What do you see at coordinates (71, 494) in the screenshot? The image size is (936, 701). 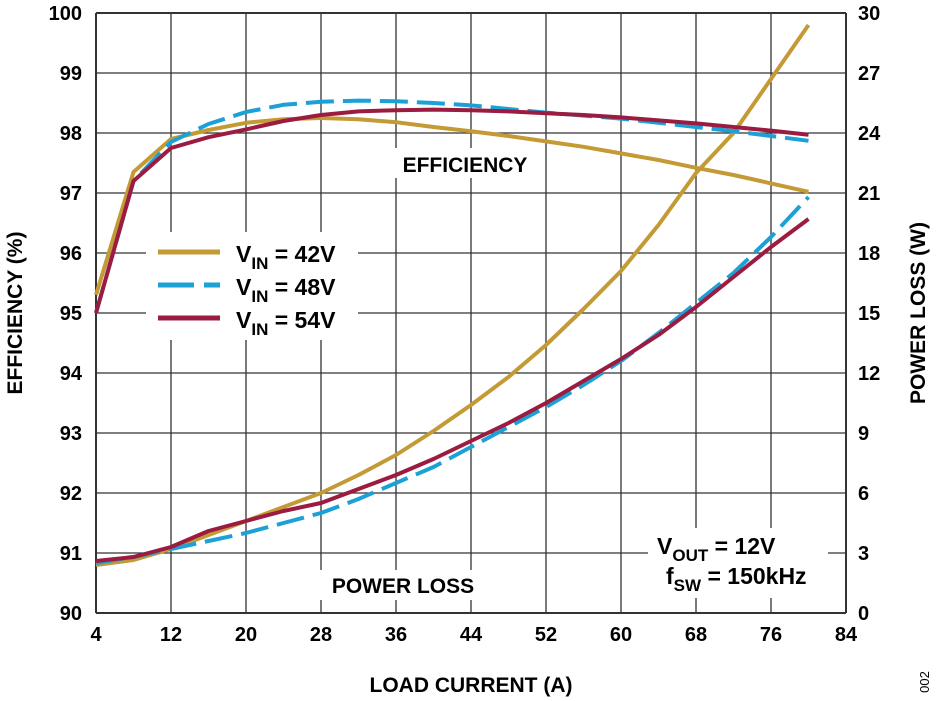 I see `y-tick-label: 92` at bounding box center [71, 494].